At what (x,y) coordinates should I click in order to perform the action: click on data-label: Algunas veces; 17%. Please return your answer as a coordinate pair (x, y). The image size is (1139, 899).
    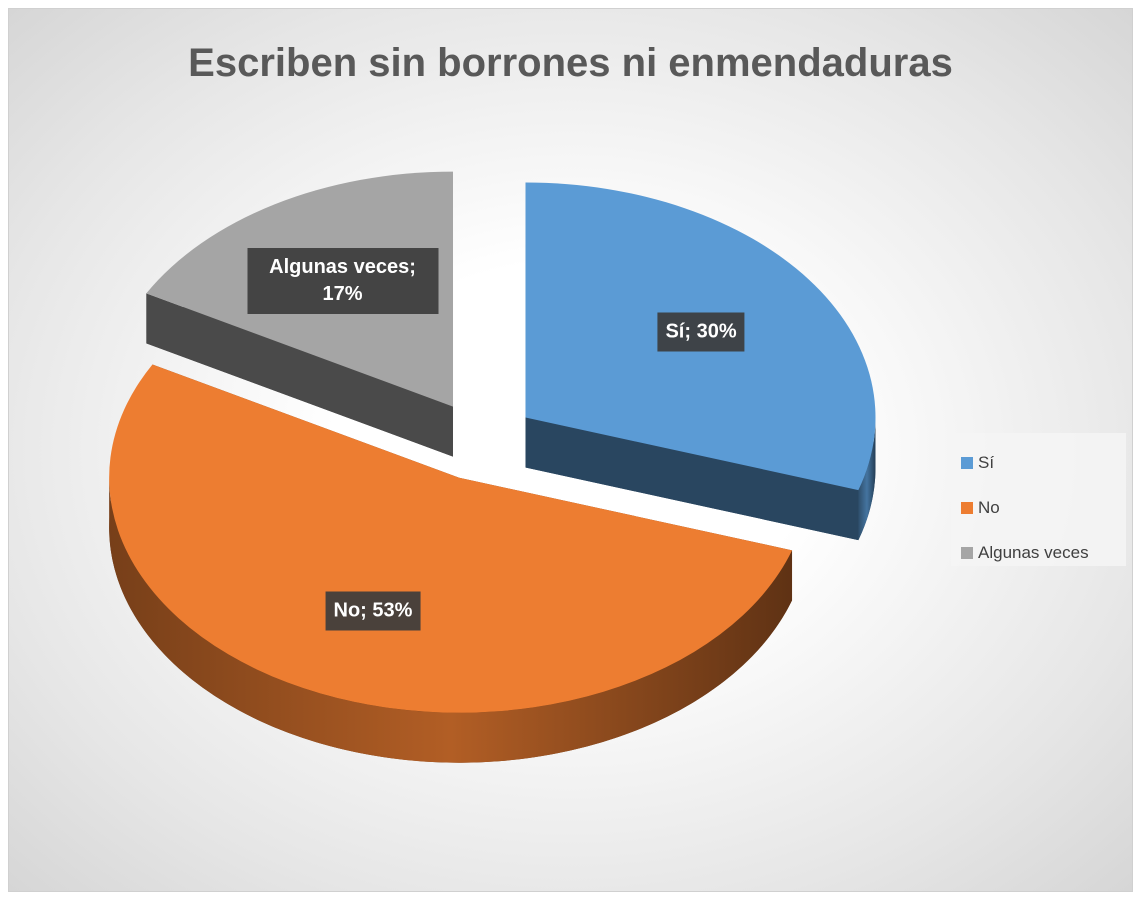
    Looking at the image, I should click on (343, 281).